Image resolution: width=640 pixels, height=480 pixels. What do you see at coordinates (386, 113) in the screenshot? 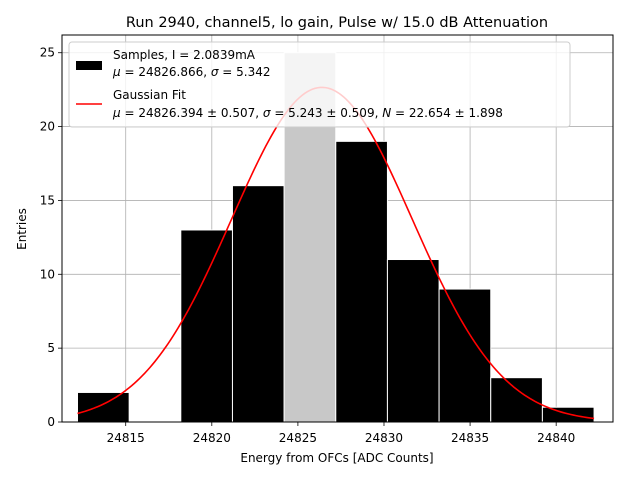
I see `legend-fit-n-symbol: N` at bounding box center [386, 113].